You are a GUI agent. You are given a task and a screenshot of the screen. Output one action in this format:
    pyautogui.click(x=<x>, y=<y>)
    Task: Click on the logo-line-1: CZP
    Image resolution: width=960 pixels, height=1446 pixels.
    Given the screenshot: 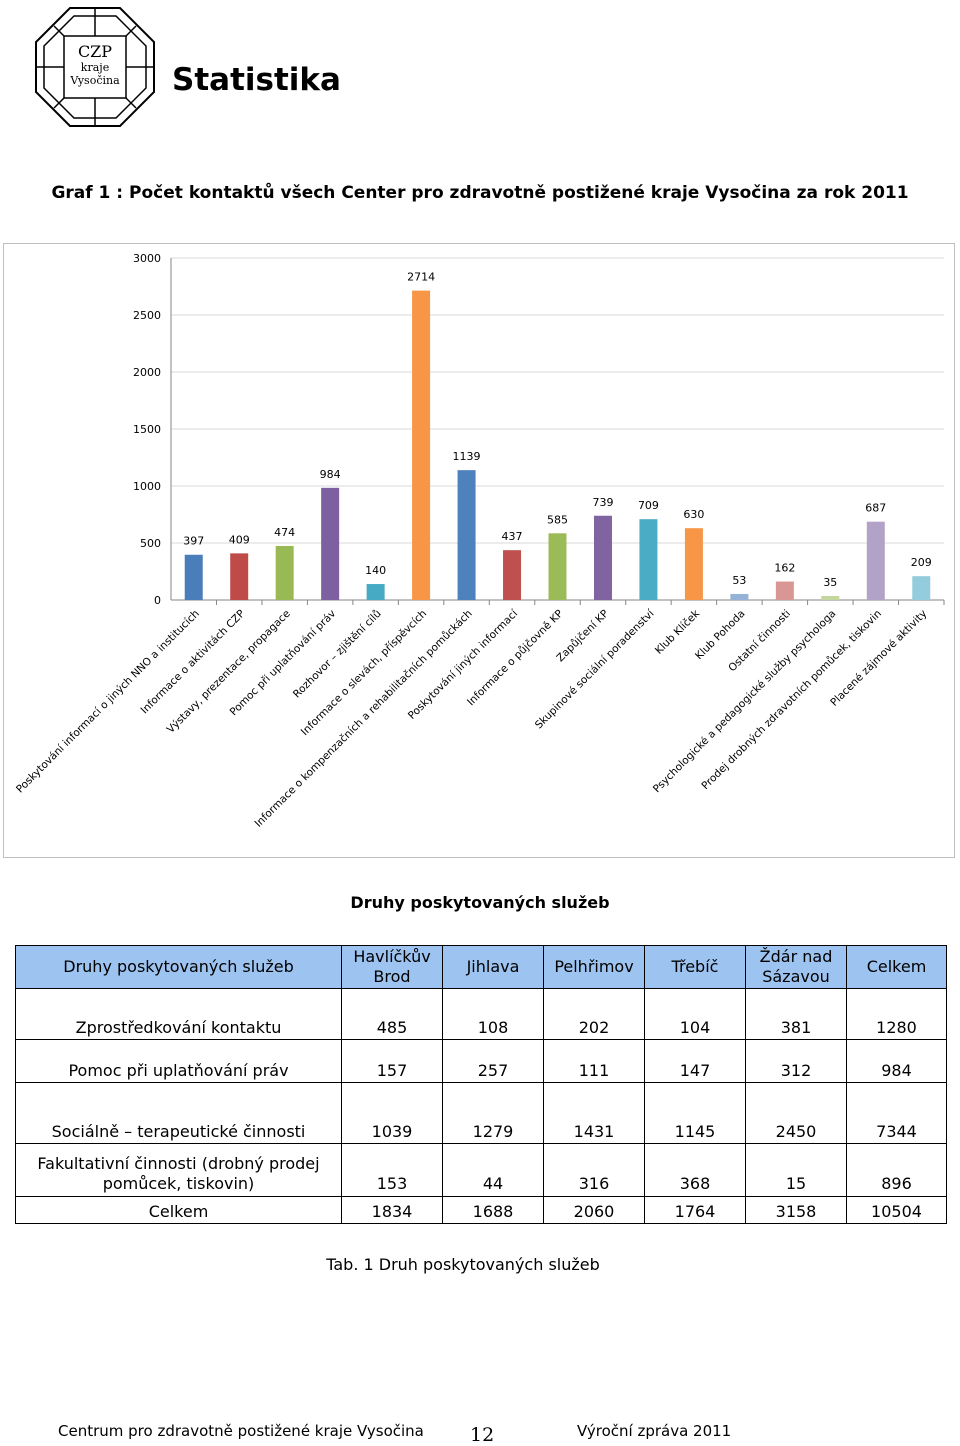 What is the action you would take?
    pyautogui.click(x=95, y=51)
    